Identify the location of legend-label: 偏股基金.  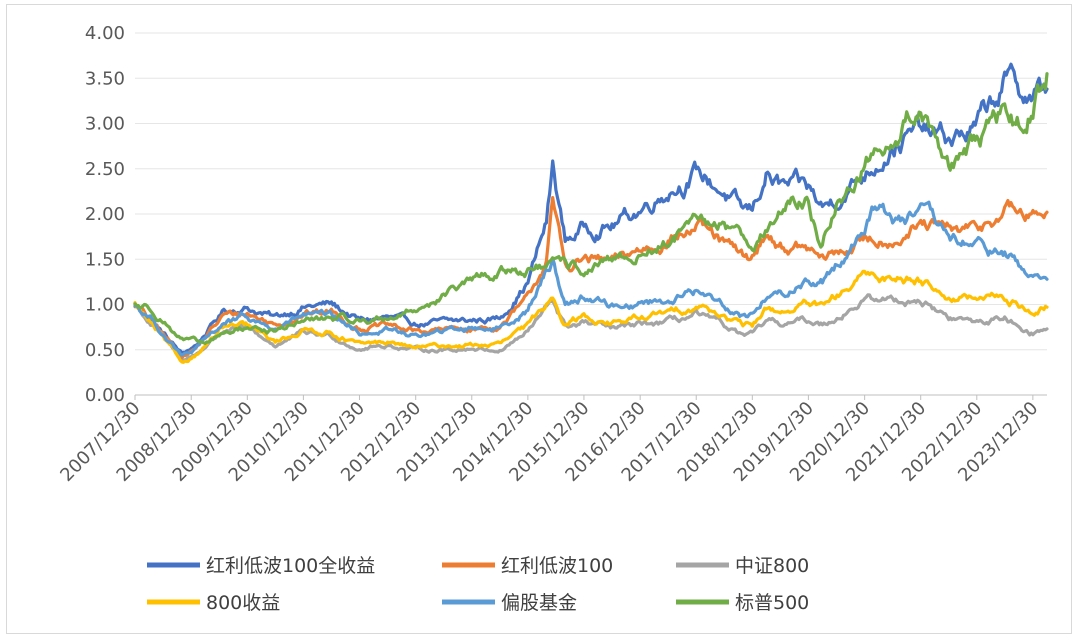
(539, 603).